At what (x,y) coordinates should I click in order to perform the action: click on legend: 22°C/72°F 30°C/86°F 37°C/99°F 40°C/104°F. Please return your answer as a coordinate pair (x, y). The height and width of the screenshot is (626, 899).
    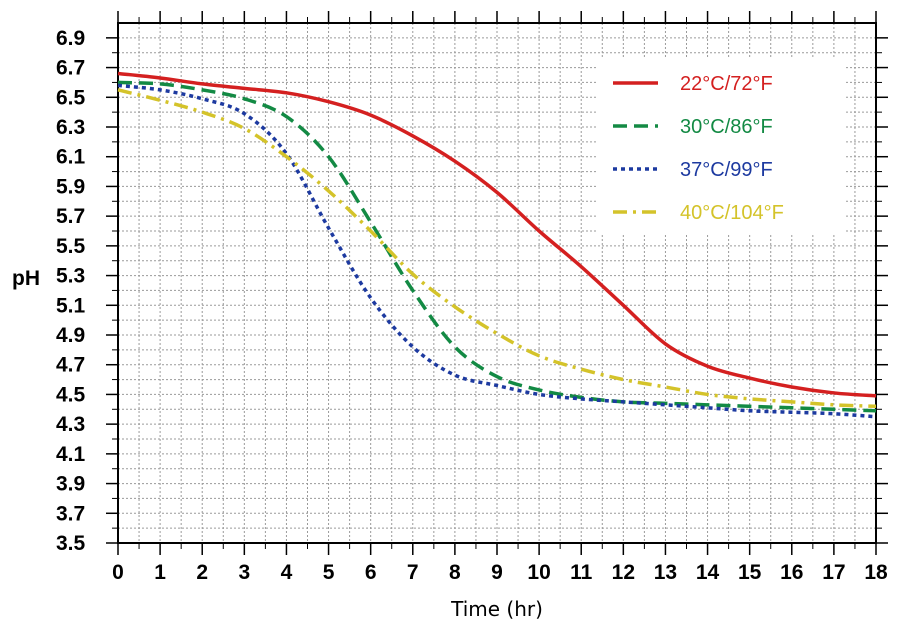
    Looking at the image, I should click on (722, 146).